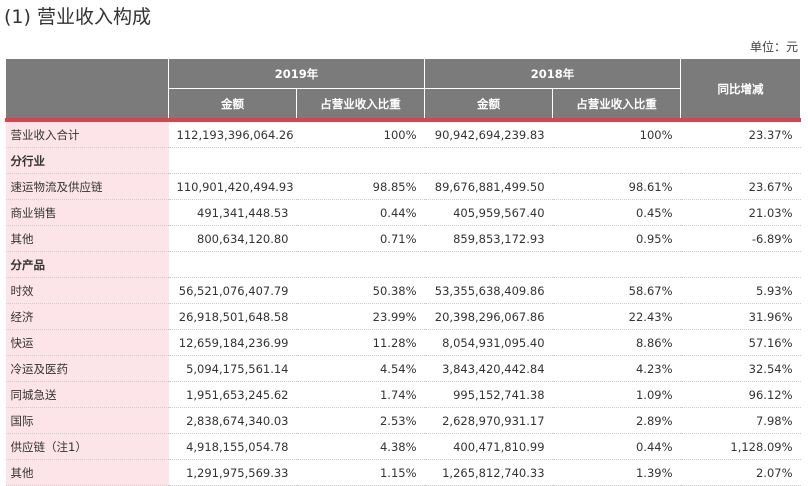  I want to click on cell: 23.67%, so click(740, 186).